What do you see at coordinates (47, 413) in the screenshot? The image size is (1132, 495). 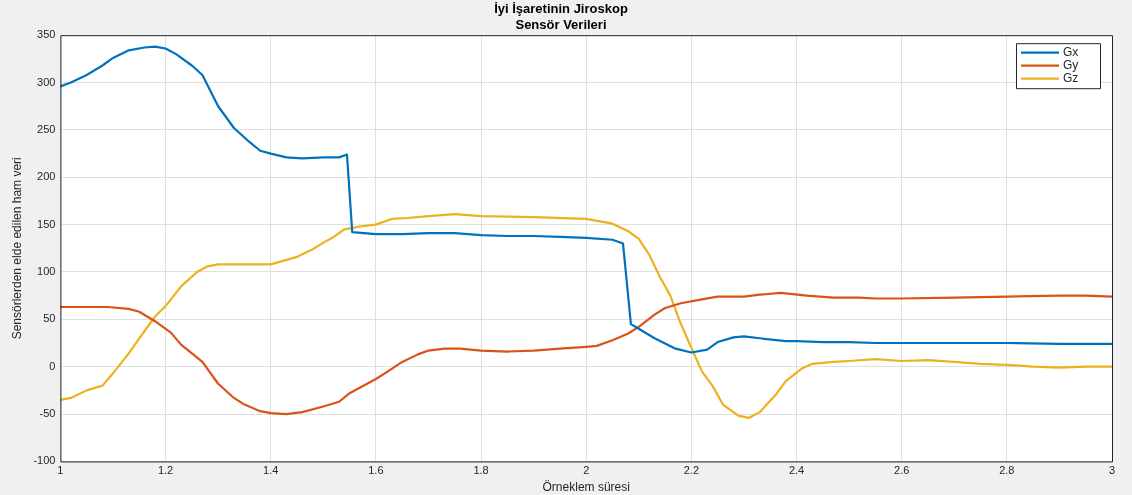 I see `y-tick-label: -50` at bounding box center [47, 413].